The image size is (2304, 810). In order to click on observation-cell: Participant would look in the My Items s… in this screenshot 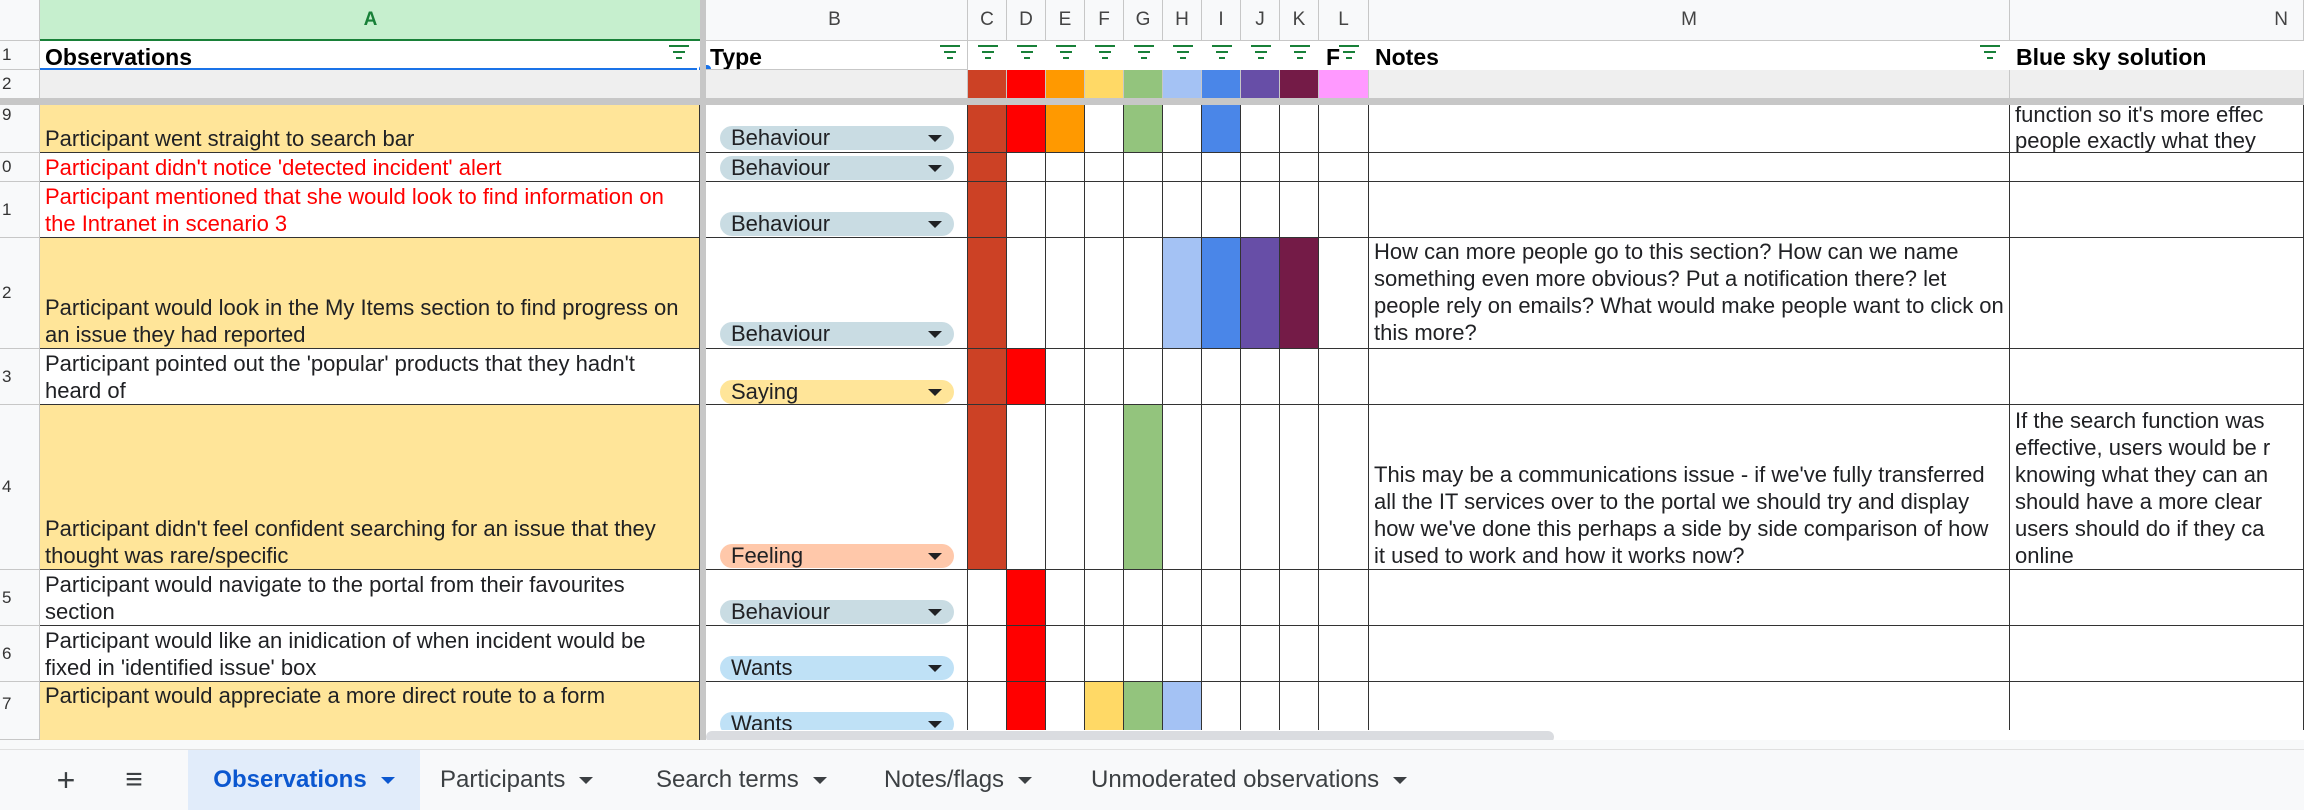, I will do `click(370, 293)`.